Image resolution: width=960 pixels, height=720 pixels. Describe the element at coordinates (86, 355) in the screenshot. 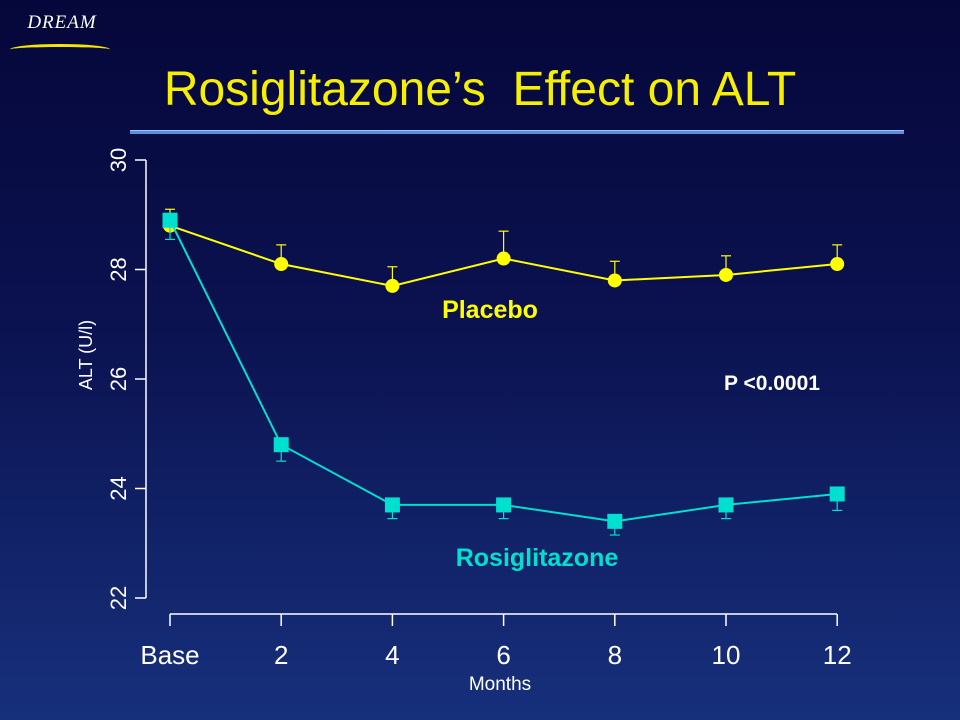

I see `y-axis-label: ALT (U/l)` at that location.